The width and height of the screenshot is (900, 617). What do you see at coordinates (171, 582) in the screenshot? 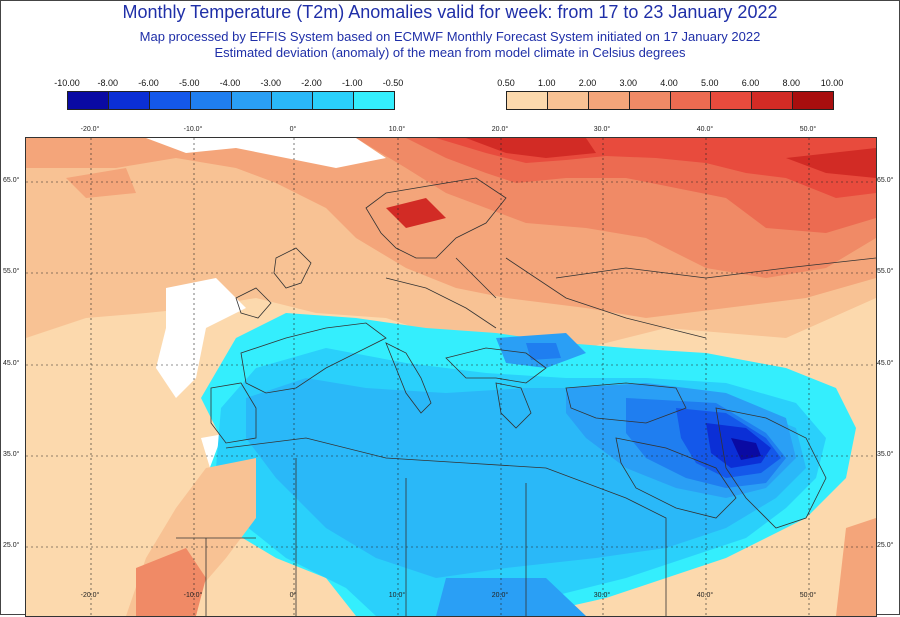
I see `anomaly-orange-west-sahara` at bounding box center [171, 582].